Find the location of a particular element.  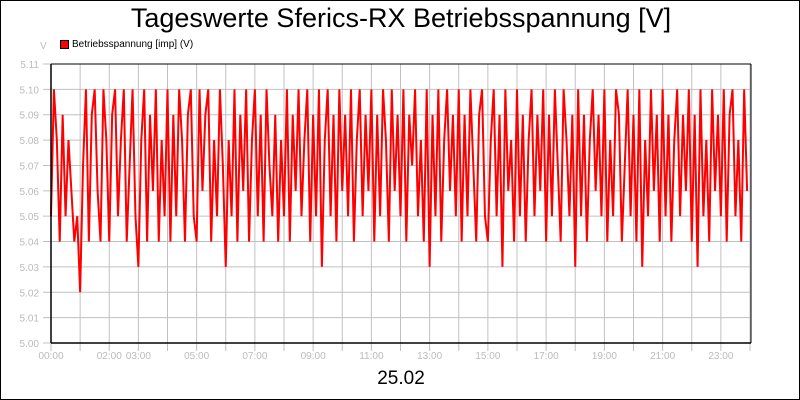

x-tick-label: 07:00 is located at coordinates (254, 356).